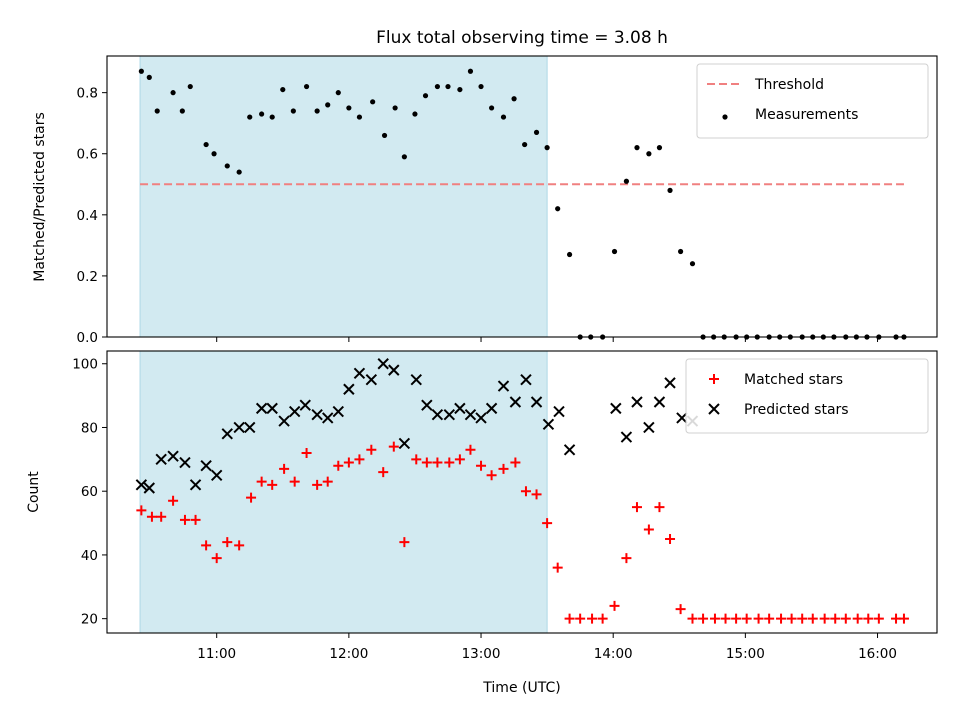 This screenshot has height=724, width=960. Describe the element at coordinates (877, 654) in the screenshot. I see `x-tick-label: 16:00` at that location.